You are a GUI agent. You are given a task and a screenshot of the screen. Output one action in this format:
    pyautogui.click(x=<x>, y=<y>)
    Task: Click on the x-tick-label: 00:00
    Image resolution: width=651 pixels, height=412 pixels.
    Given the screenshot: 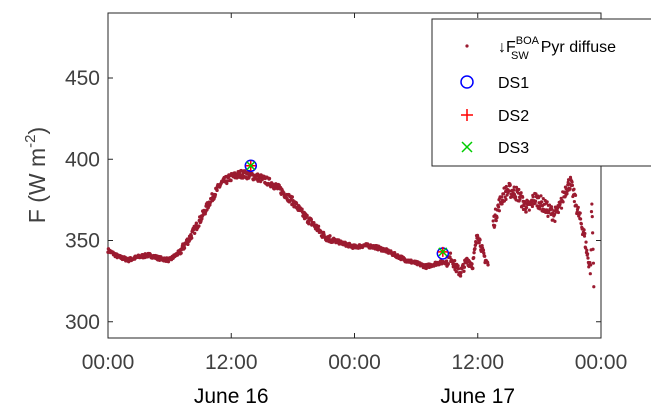 What is the action you would take?
    pyautogui.click(x=354, y=362)
    